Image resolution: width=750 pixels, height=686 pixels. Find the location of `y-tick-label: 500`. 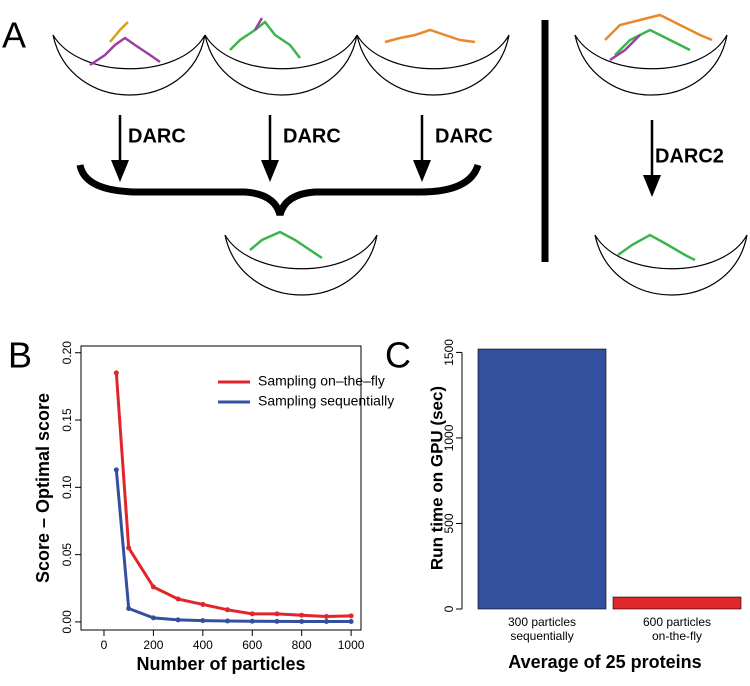

y-tick-label: 500 is located at coordinates (449, 523).